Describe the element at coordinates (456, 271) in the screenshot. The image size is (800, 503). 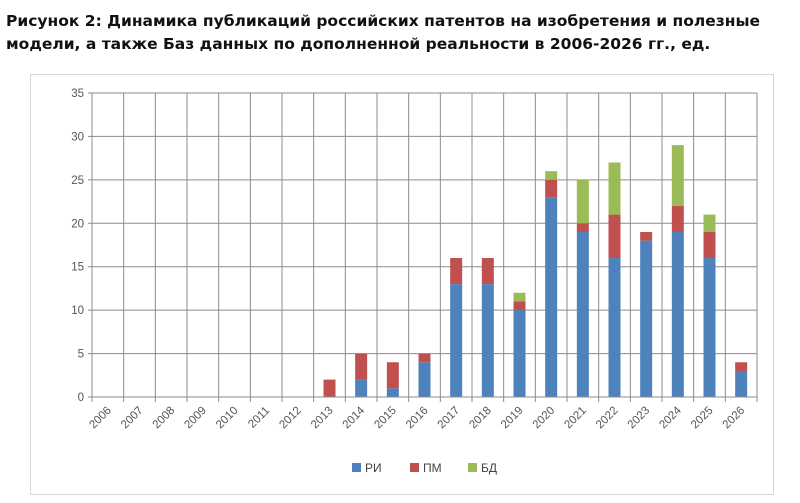
I see `bar-ПМ-2017` at that location.